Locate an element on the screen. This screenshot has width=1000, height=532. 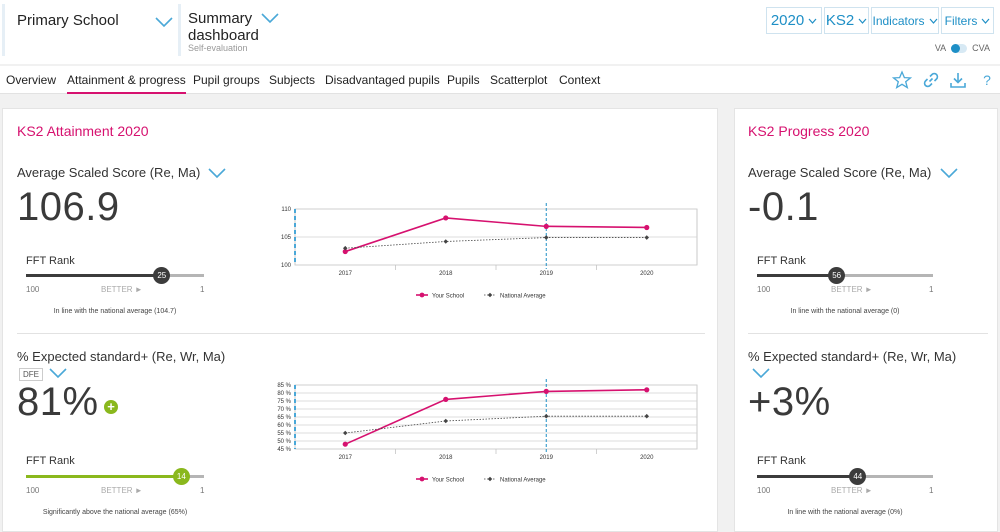
rank-knob: 25 is located at coordinates (162, 275).